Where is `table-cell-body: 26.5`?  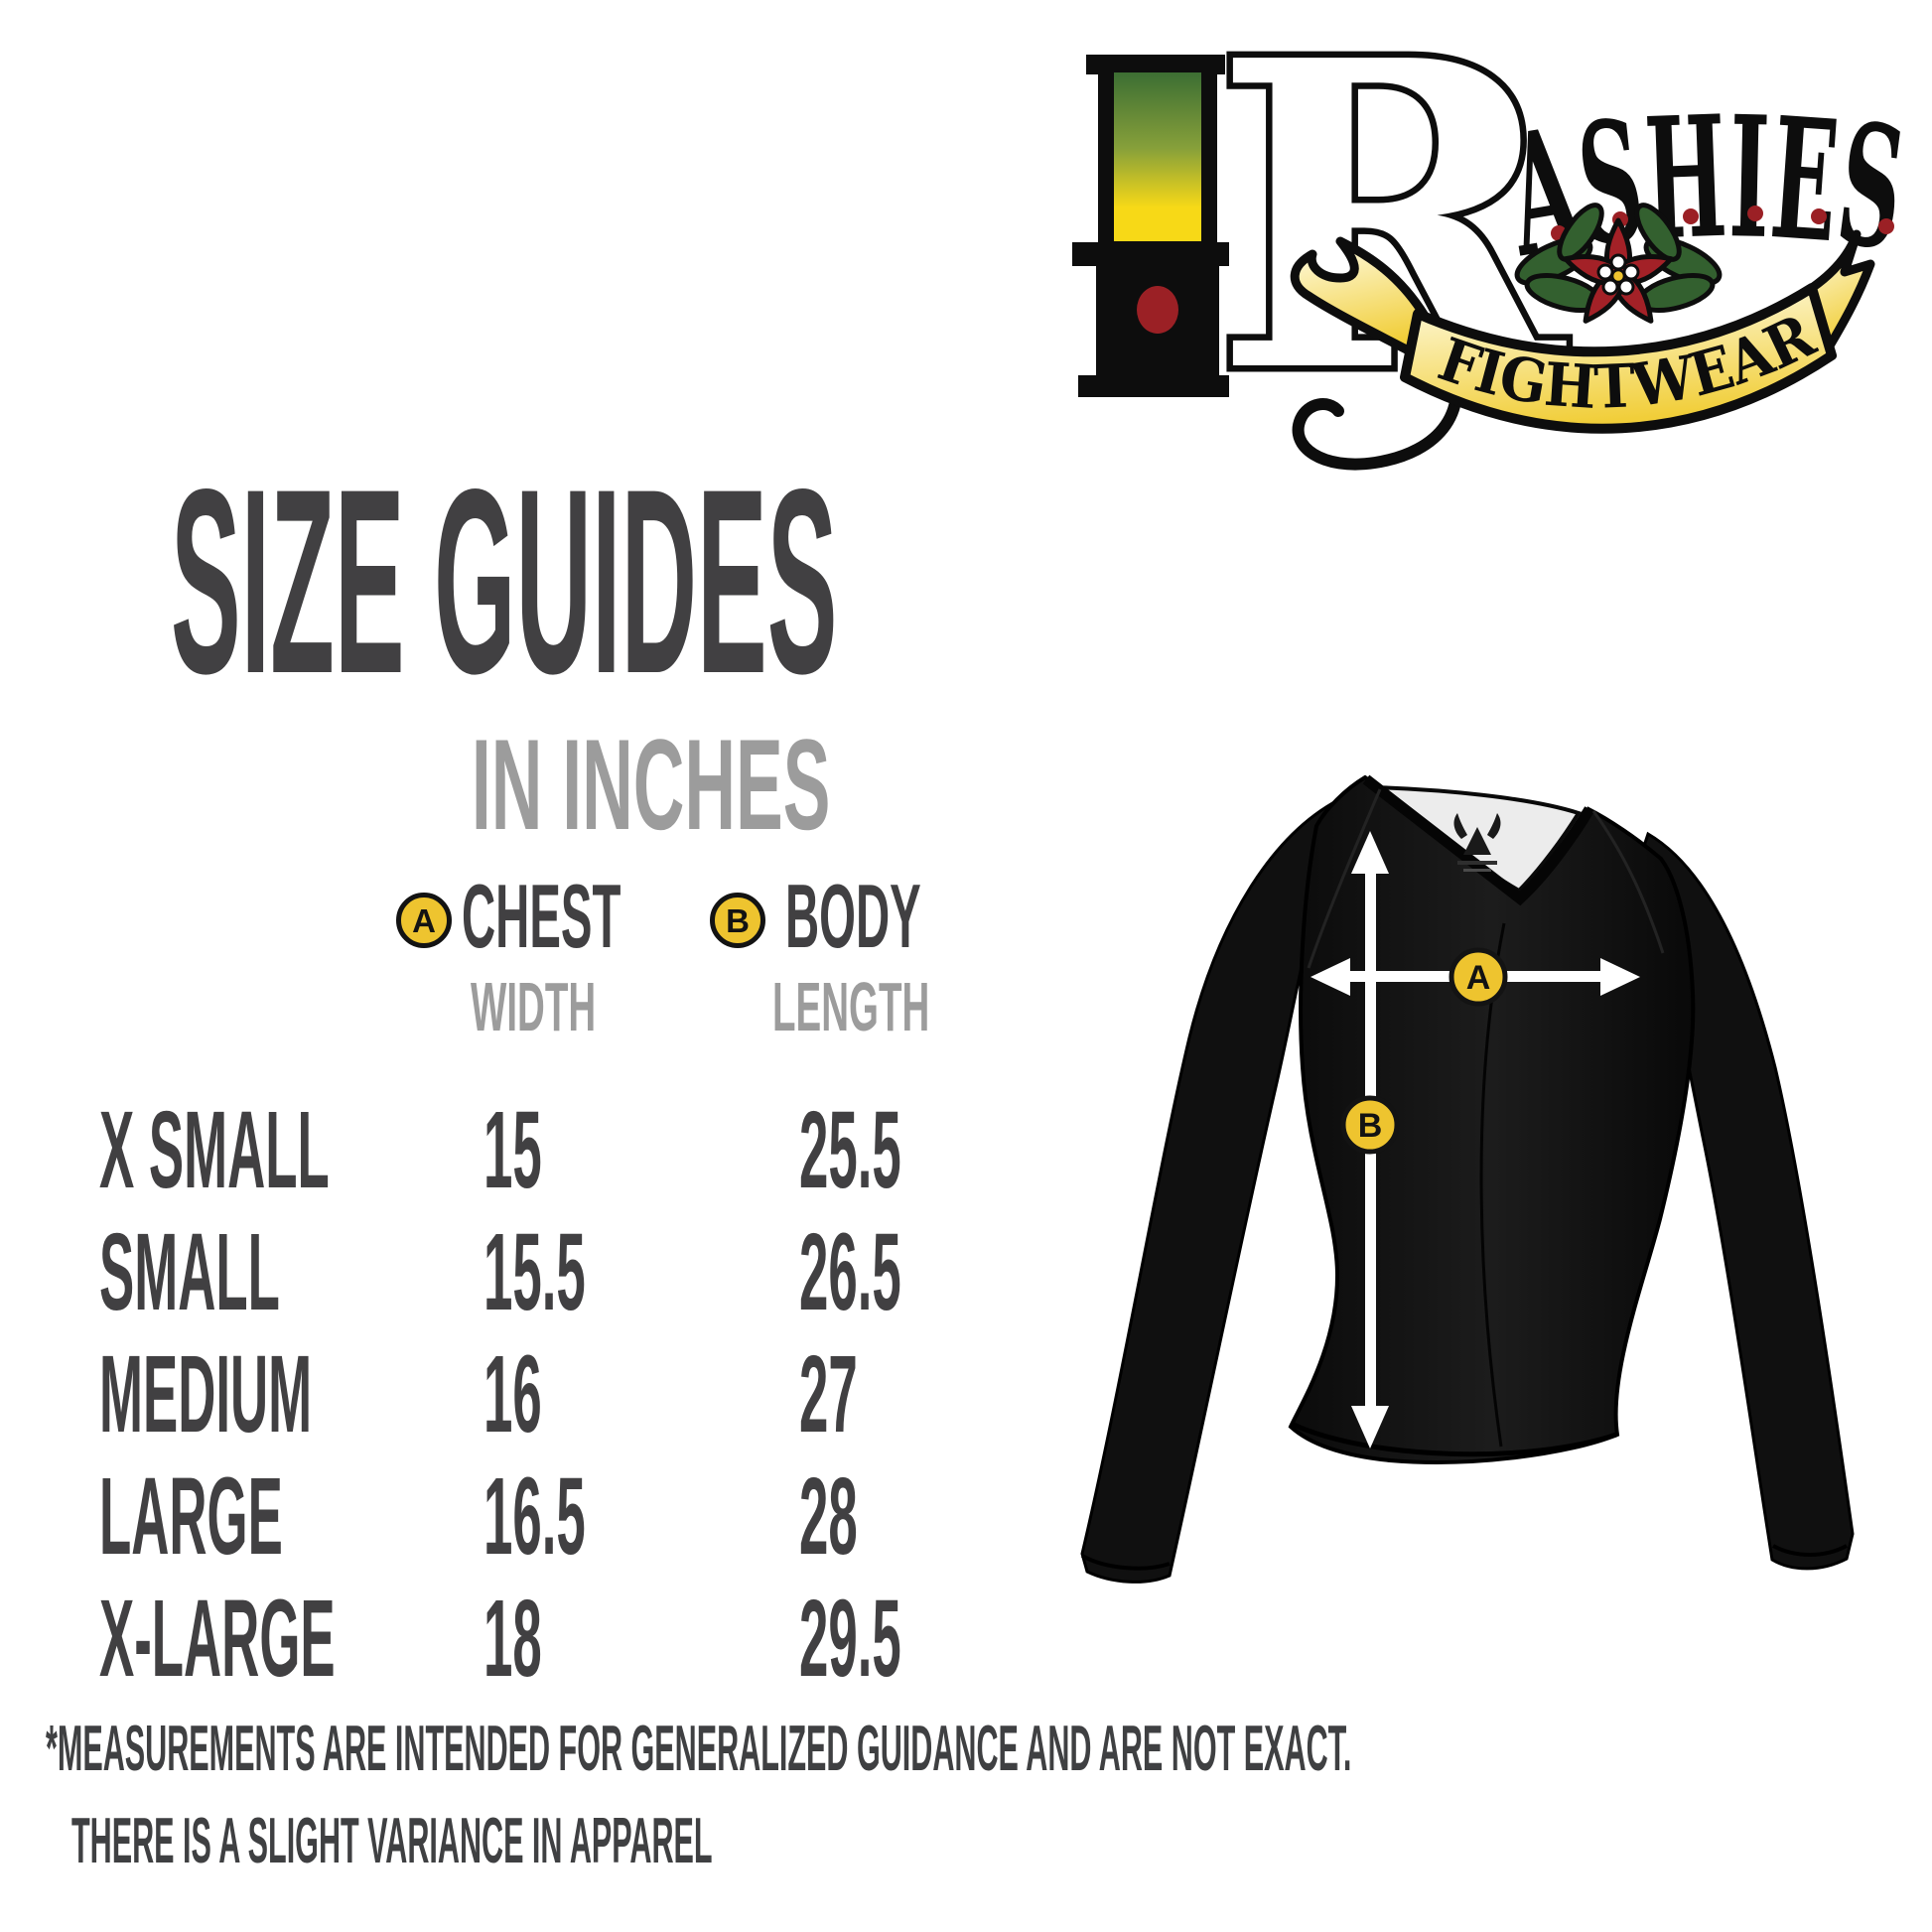
table-cell-body: 26.5 is located at coordinates (850, 1272).